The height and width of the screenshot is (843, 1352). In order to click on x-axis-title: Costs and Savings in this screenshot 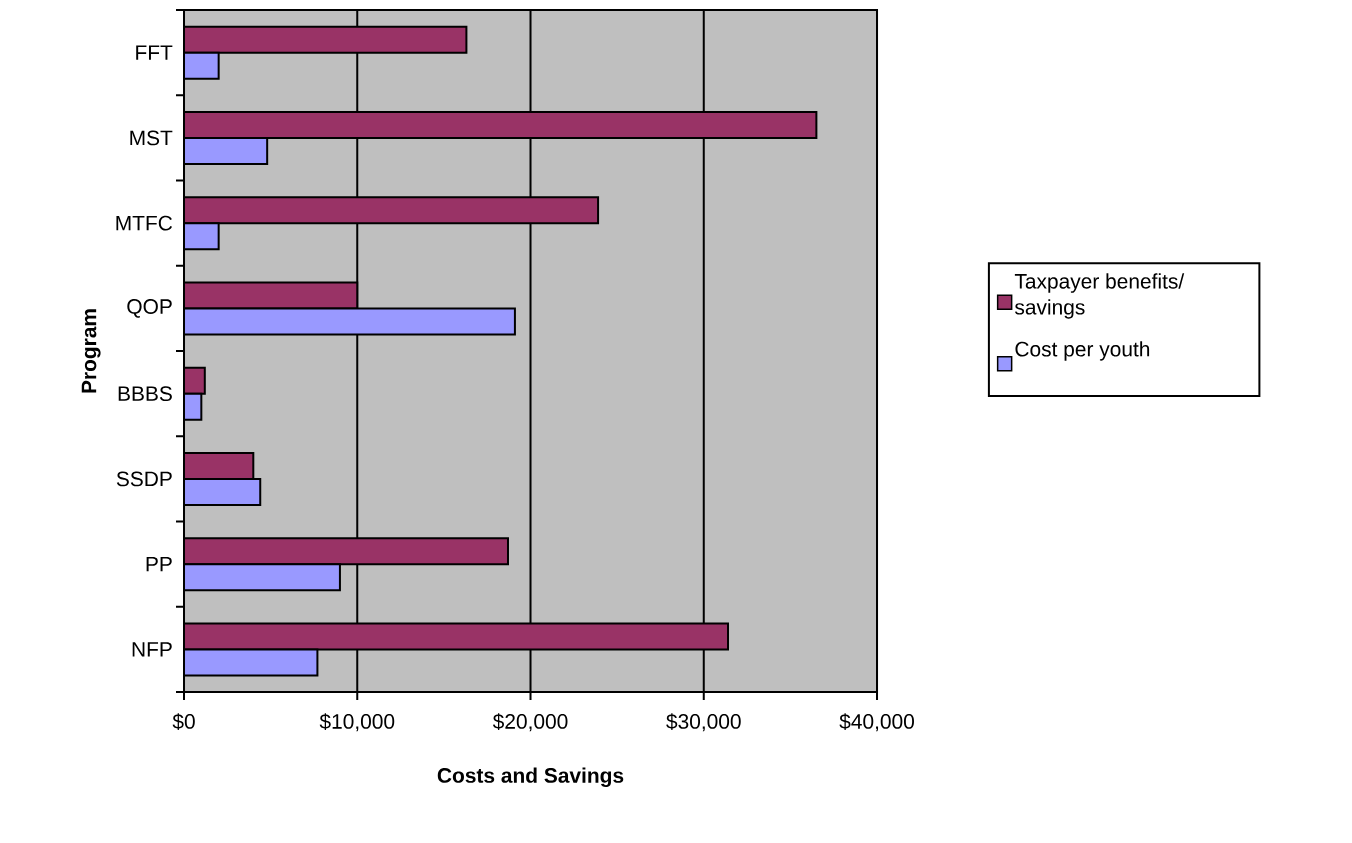, I will do `click(530, 777)`.